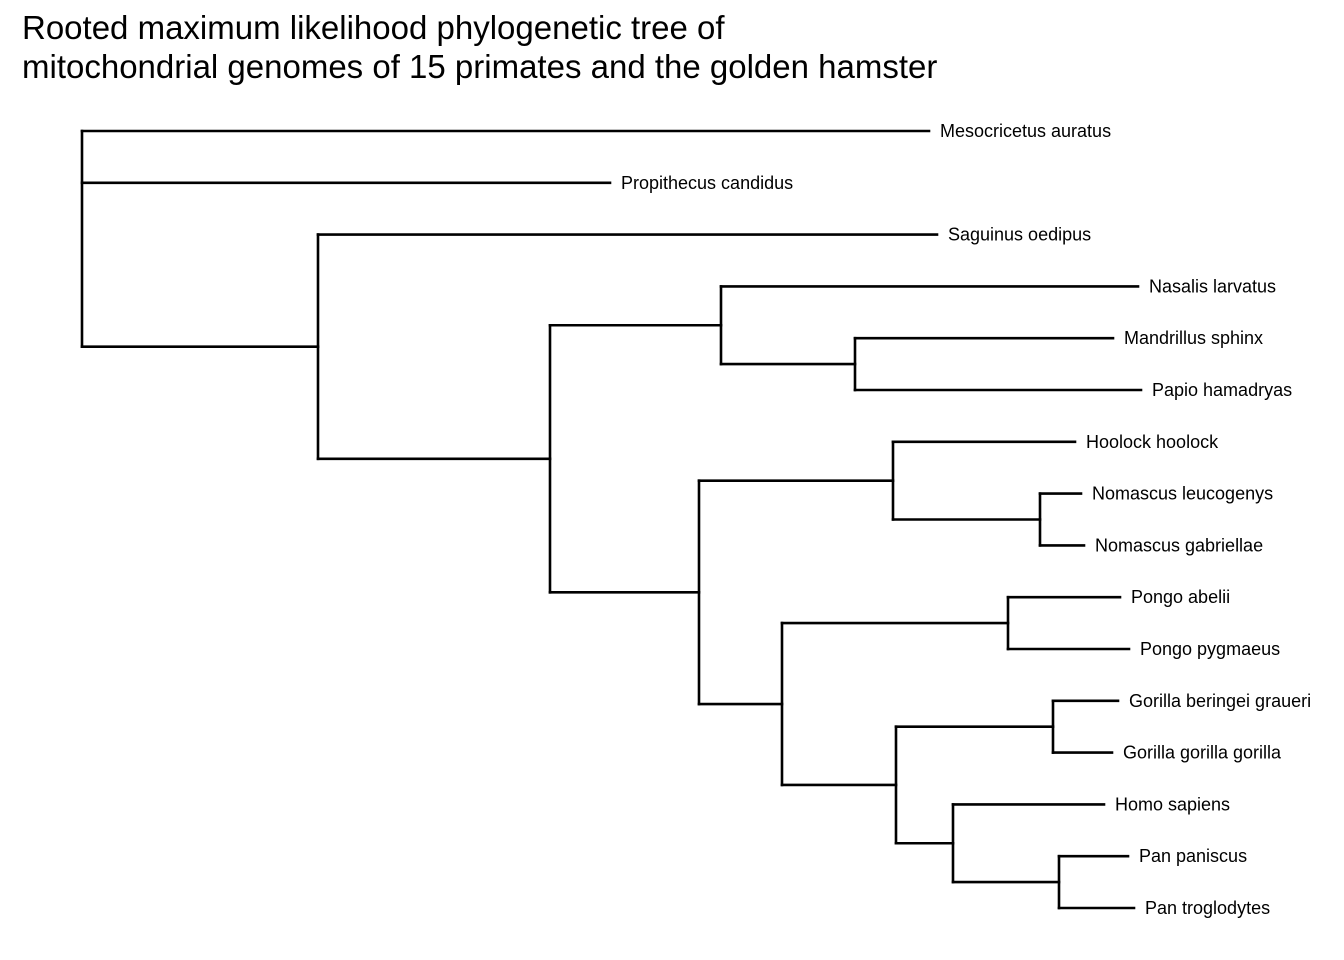 Image resolution: width=1344 pixels, height=960 pixels. I want to click on tip-label-homo: Homo sapiens, so click(1172, 804).